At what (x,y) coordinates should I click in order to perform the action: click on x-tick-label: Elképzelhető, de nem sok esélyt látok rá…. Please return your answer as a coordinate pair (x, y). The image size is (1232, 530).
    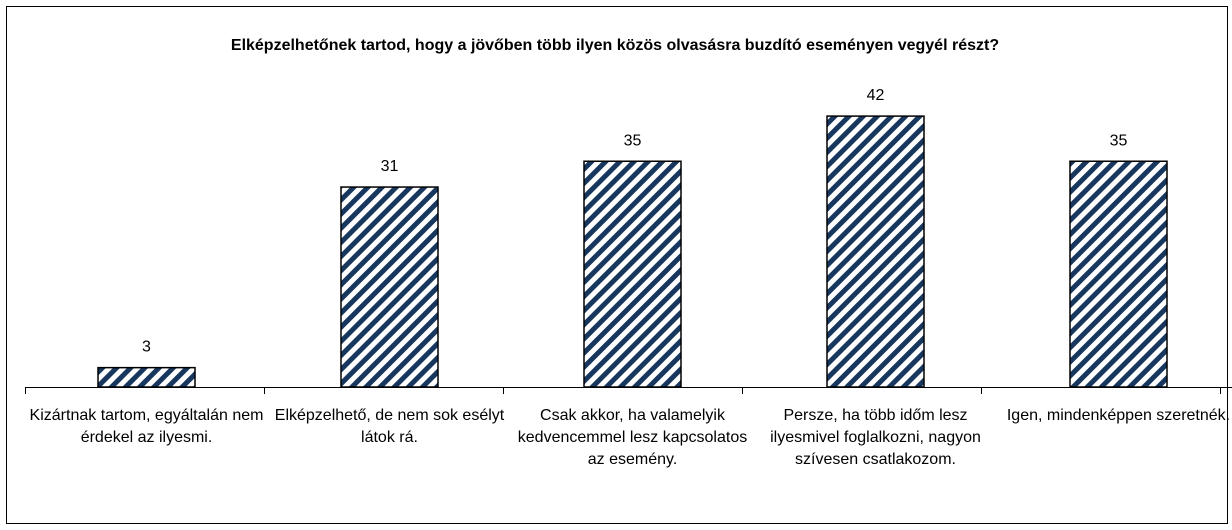
    Looking at the image, I should click on (389, 426).